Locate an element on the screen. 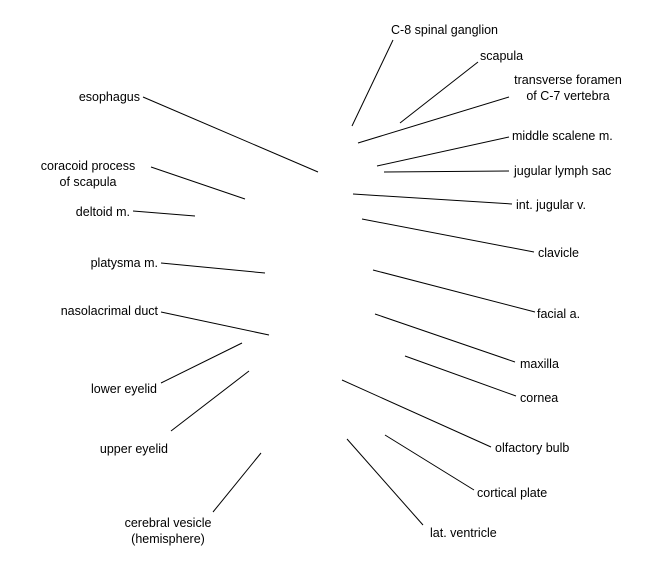 The image size is (650, 580). leader-facial-a is located at coordinates (454, 291).